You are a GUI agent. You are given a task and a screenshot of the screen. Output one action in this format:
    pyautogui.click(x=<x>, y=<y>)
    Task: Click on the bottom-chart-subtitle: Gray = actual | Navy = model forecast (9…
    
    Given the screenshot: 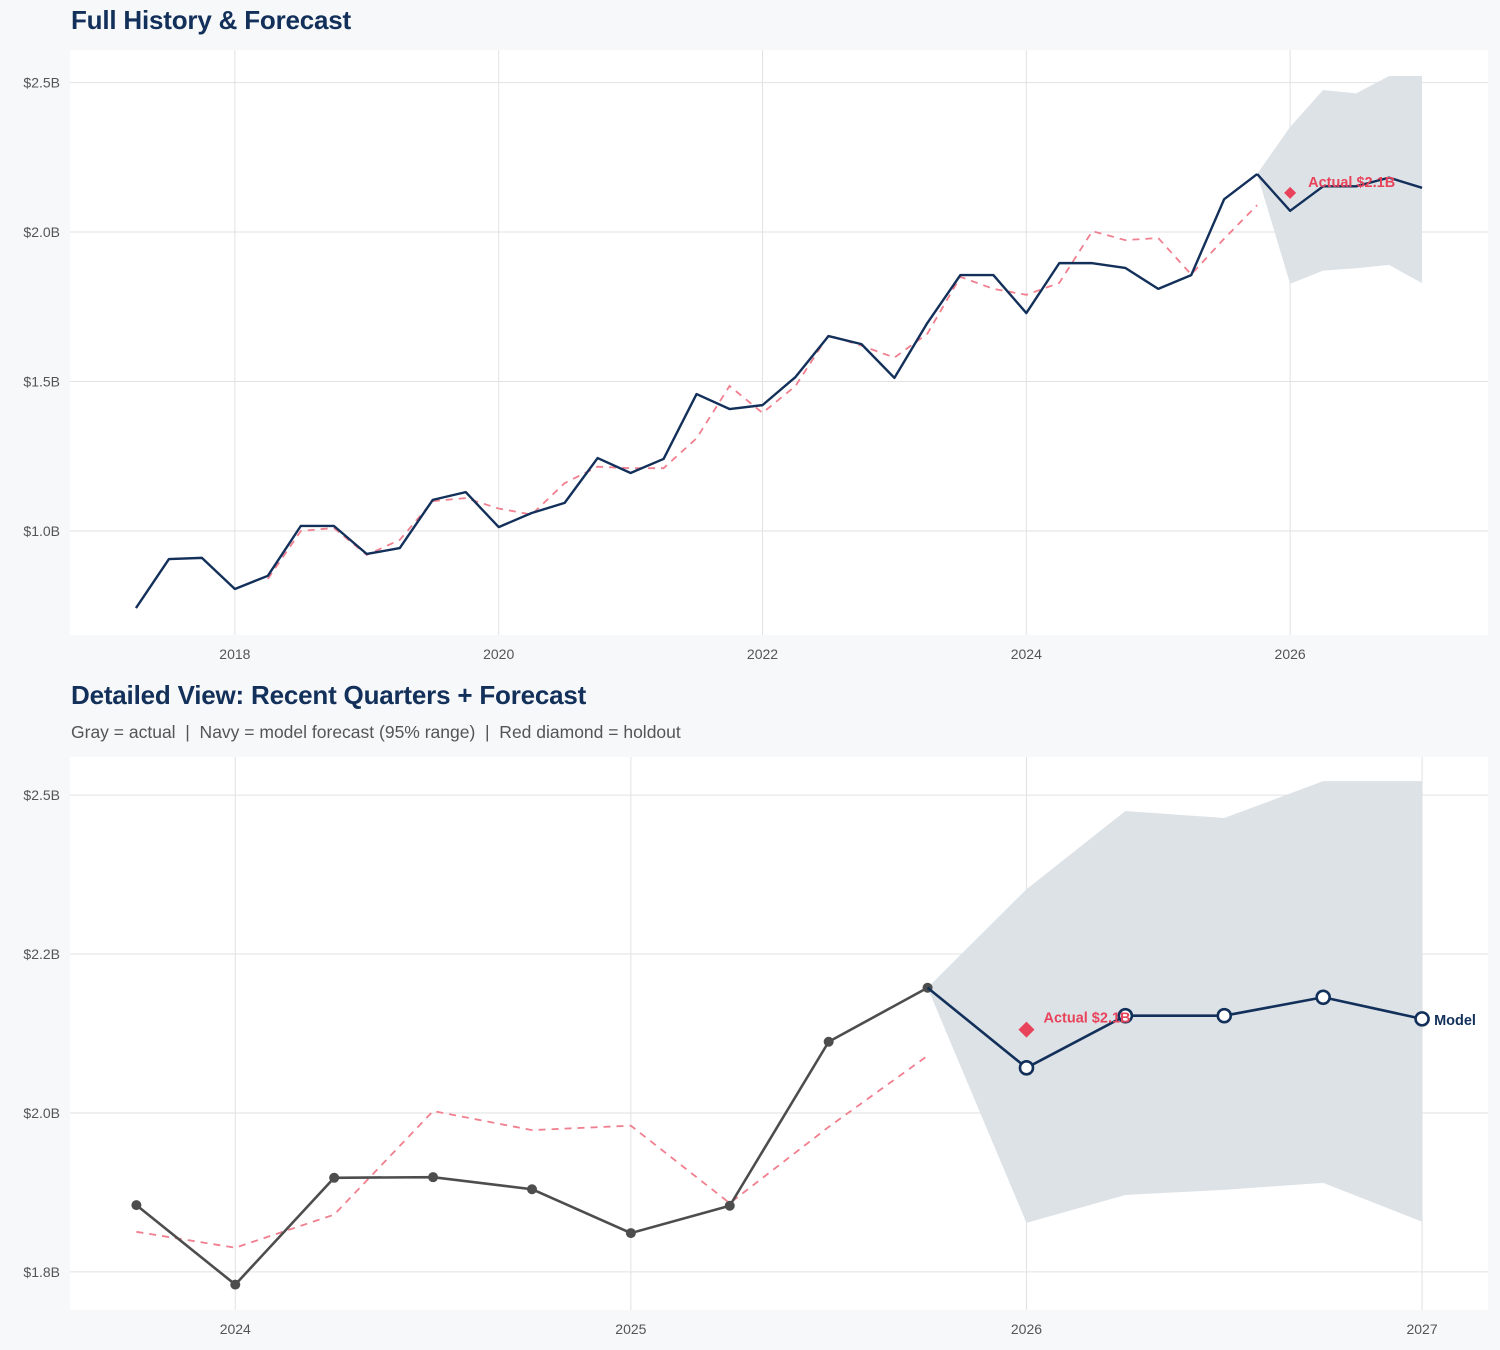 What is the action you would take?
    pyautogui.click(x=376, y=732)
    